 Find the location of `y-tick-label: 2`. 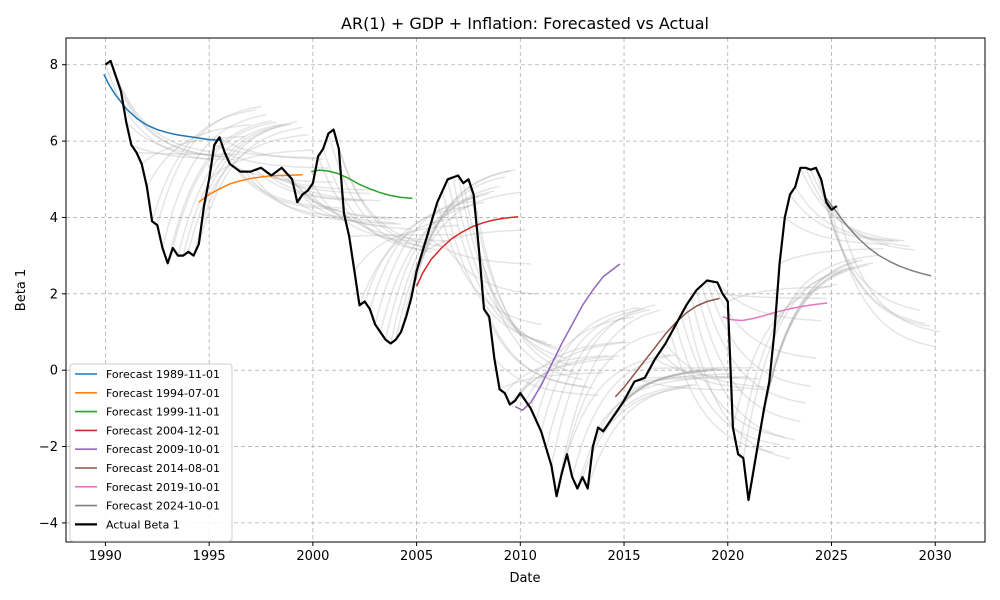

y-tick-label: 2 is located at coordinates (54, 294).